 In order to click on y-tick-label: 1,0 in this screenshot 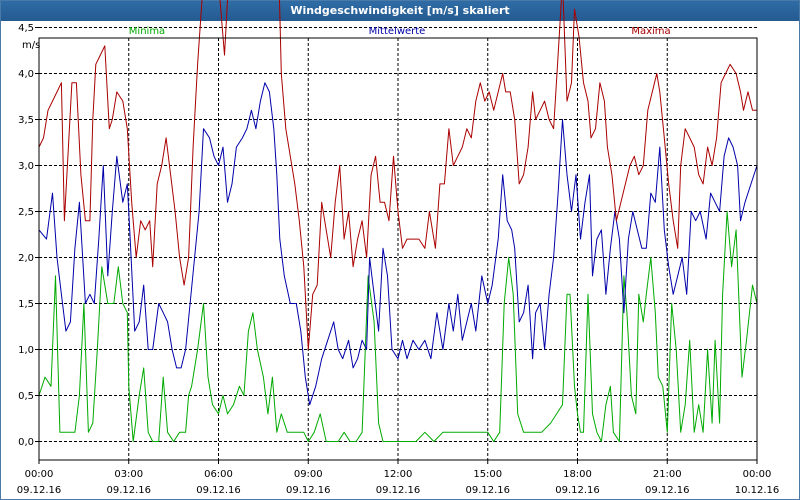, I will do `click(26, 350)`.